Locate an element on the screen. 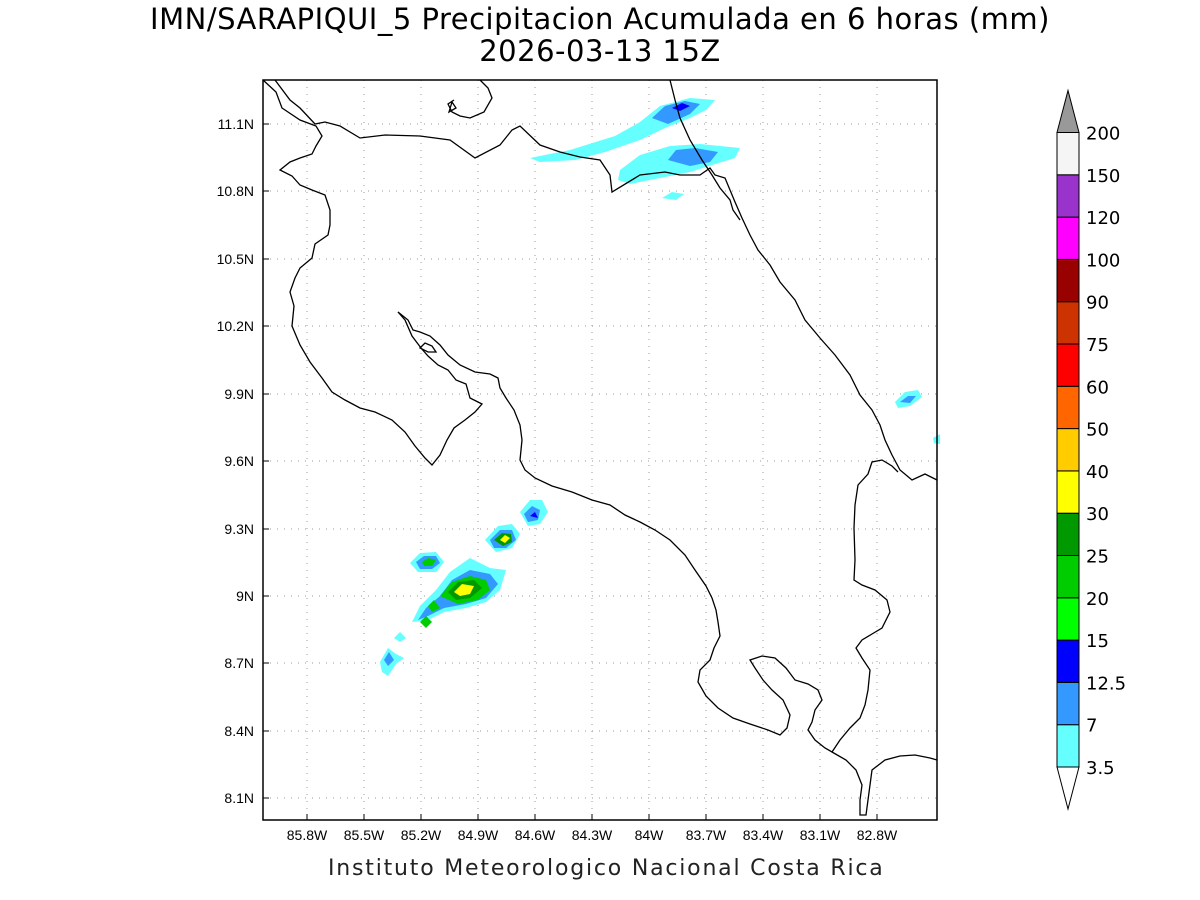  legend-label: 30 is located at coordinates (1097, 514).